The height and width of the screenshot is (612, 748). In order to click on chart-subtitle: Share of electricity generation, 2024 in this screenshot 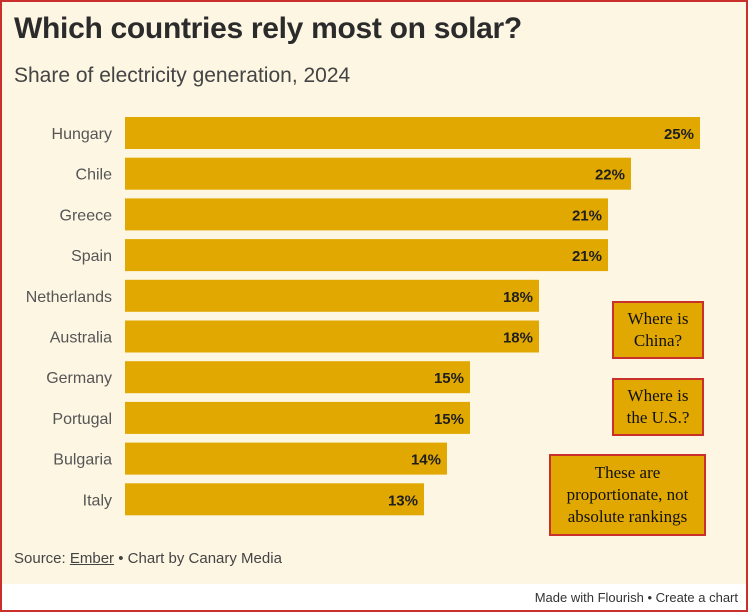, I will do `click(182, 75)`.